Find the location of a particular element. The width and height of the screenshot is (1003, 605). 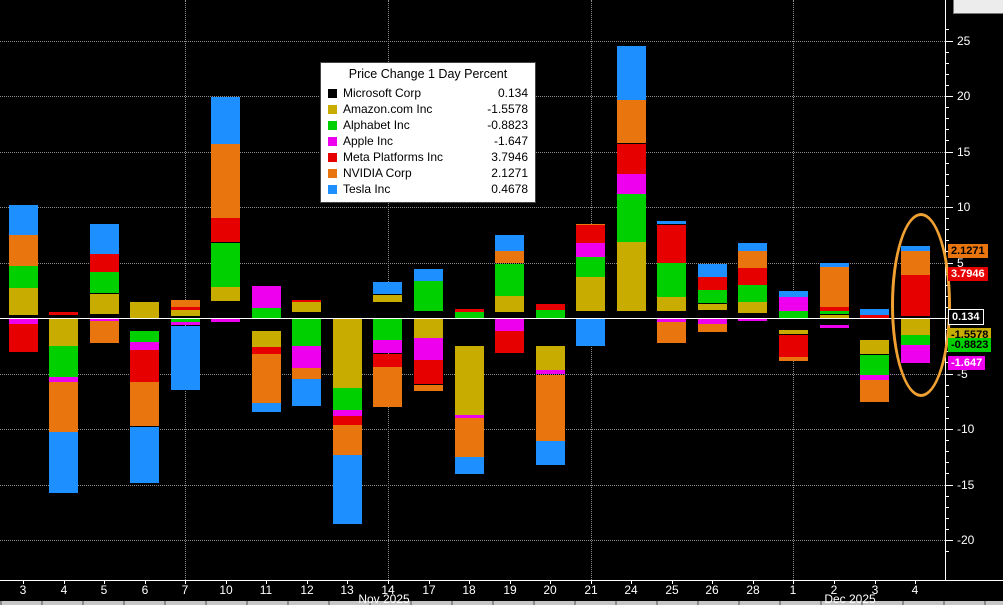

month-label: Dec 2025 is located at coordinates (850, 598).